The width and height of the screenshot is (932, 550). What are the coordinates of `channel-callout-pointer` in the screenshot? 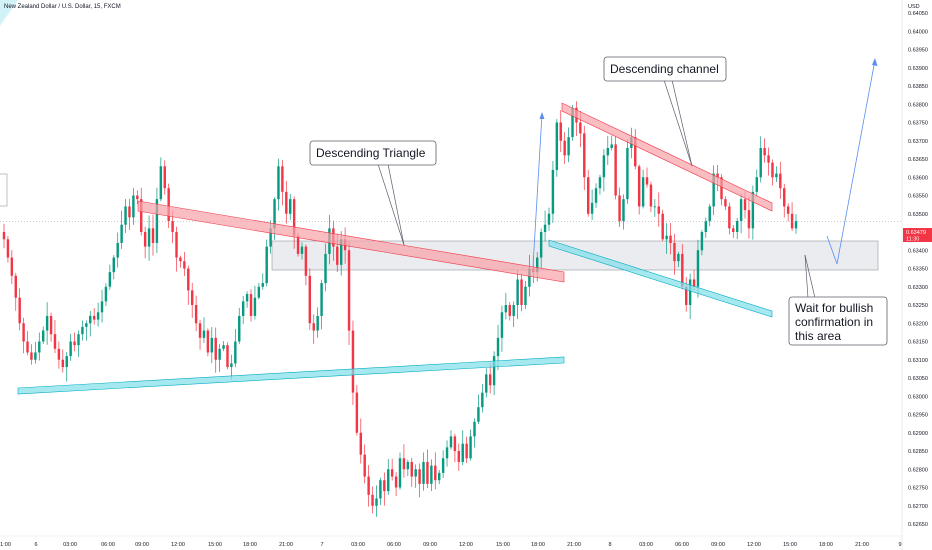 It's located at (678, 123).